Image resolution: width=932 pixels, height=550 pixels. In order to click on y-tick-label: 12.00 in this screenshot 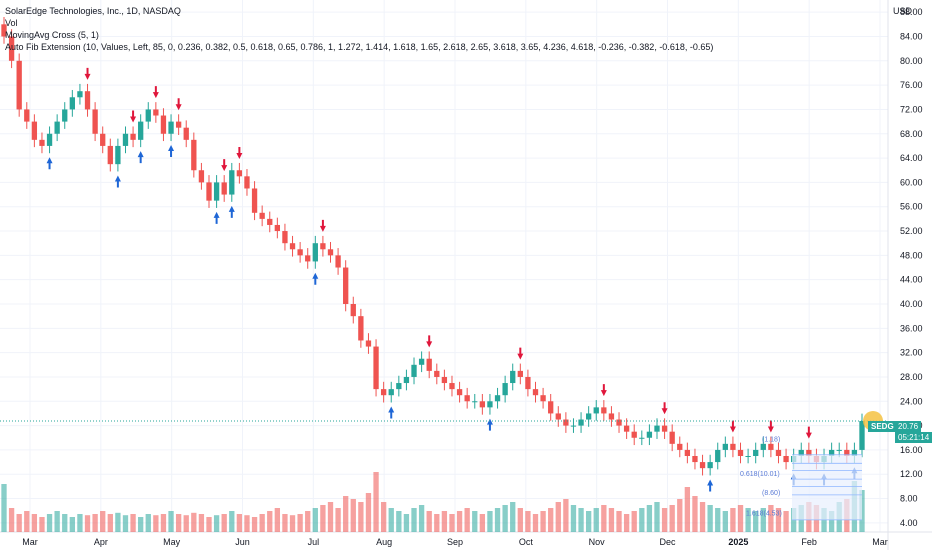, I will do `click(911, 474)`.